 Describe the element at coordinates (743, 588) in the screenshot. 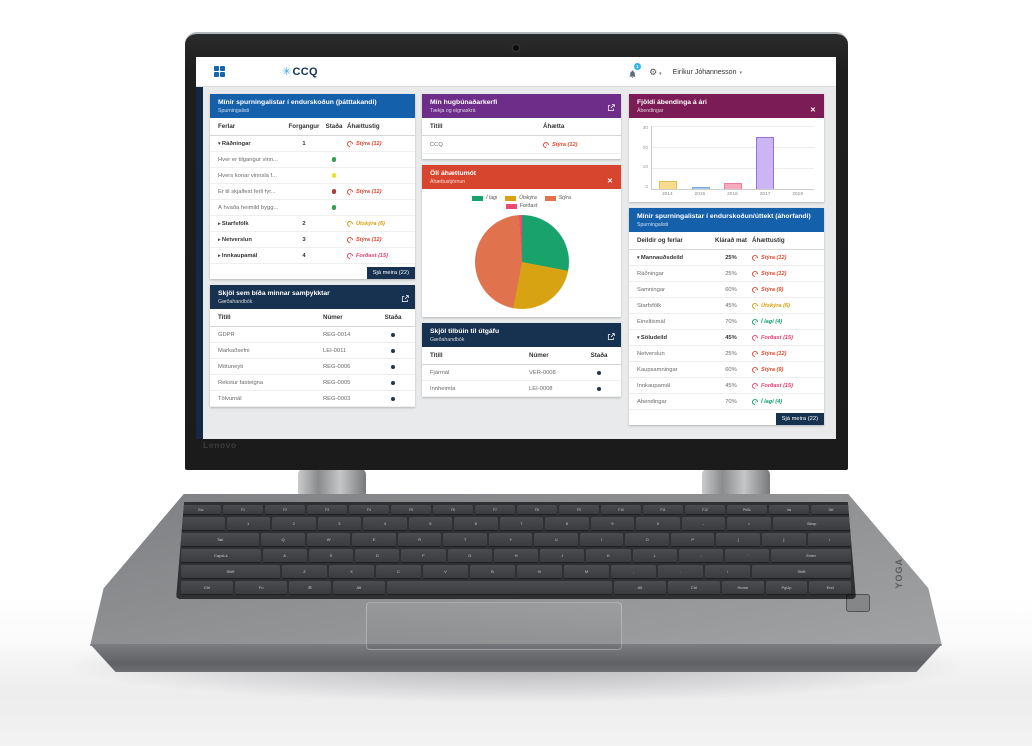

I see `keyboard-key: Home` at that location.